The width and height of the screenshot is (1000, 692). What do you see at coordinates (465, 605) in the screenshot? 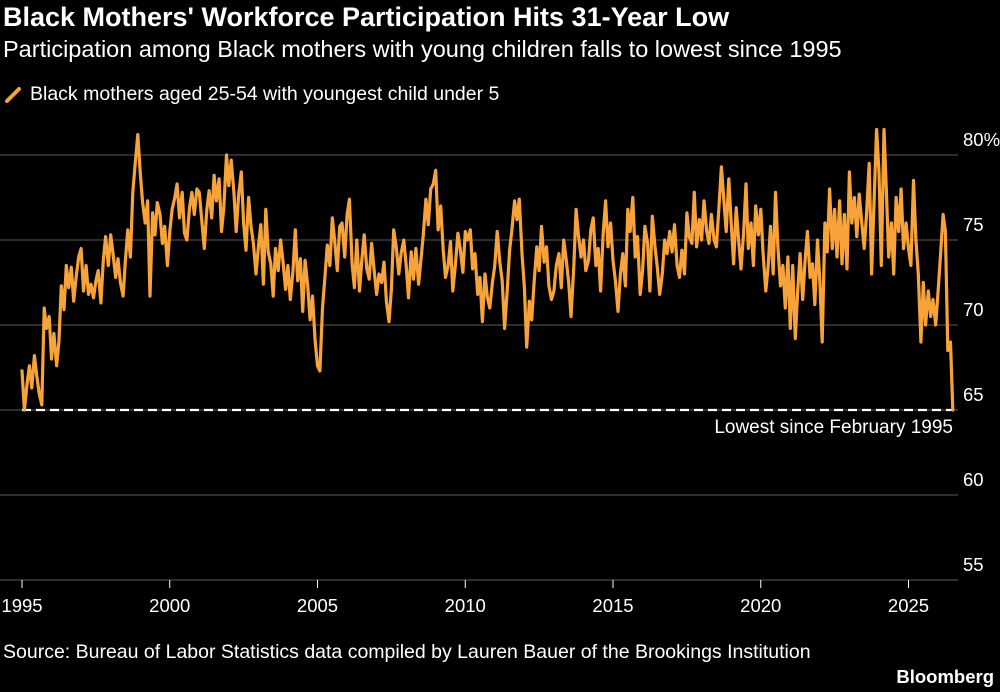
I see `x-tick-label: 2010` at bounding box center [465, 605].